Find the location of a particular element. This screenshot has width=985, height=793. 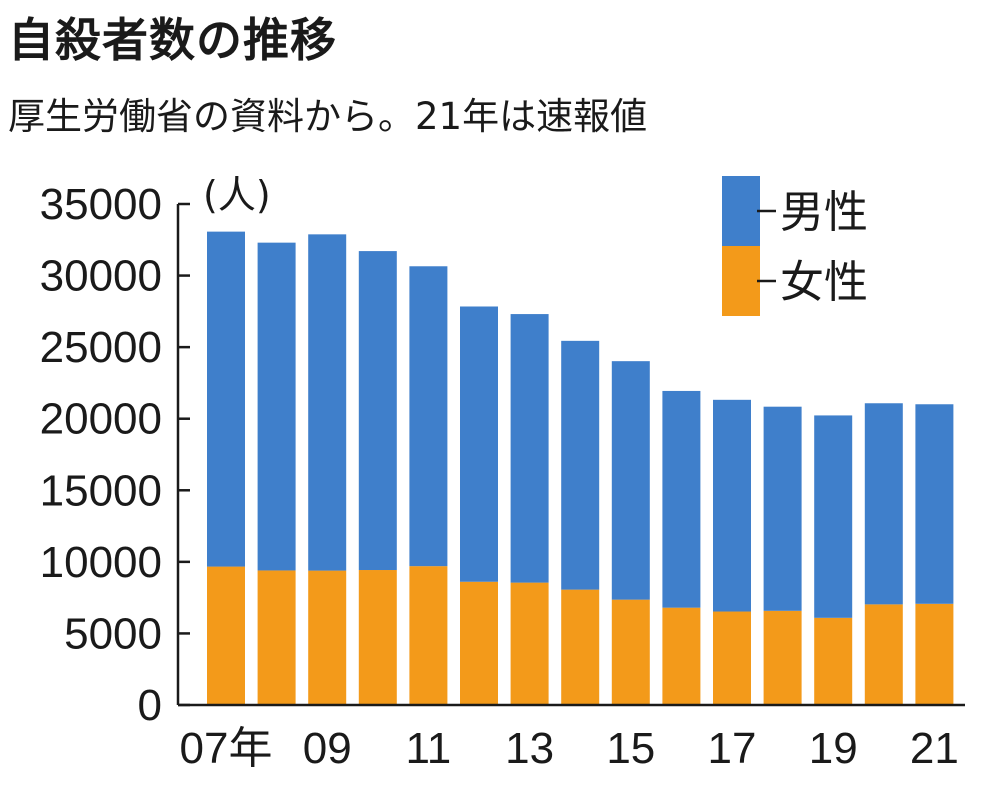

x-tick-label: 13 is located at coordinates (529, 748).